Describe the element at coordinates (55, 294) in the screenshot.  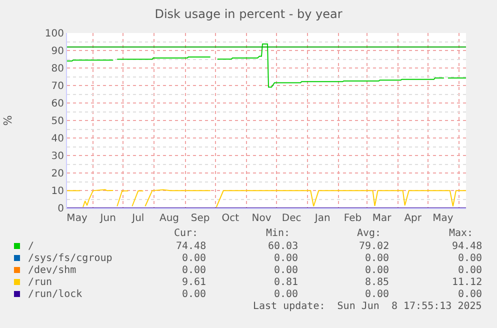
I see `legend-label: /run/lock` at that location.